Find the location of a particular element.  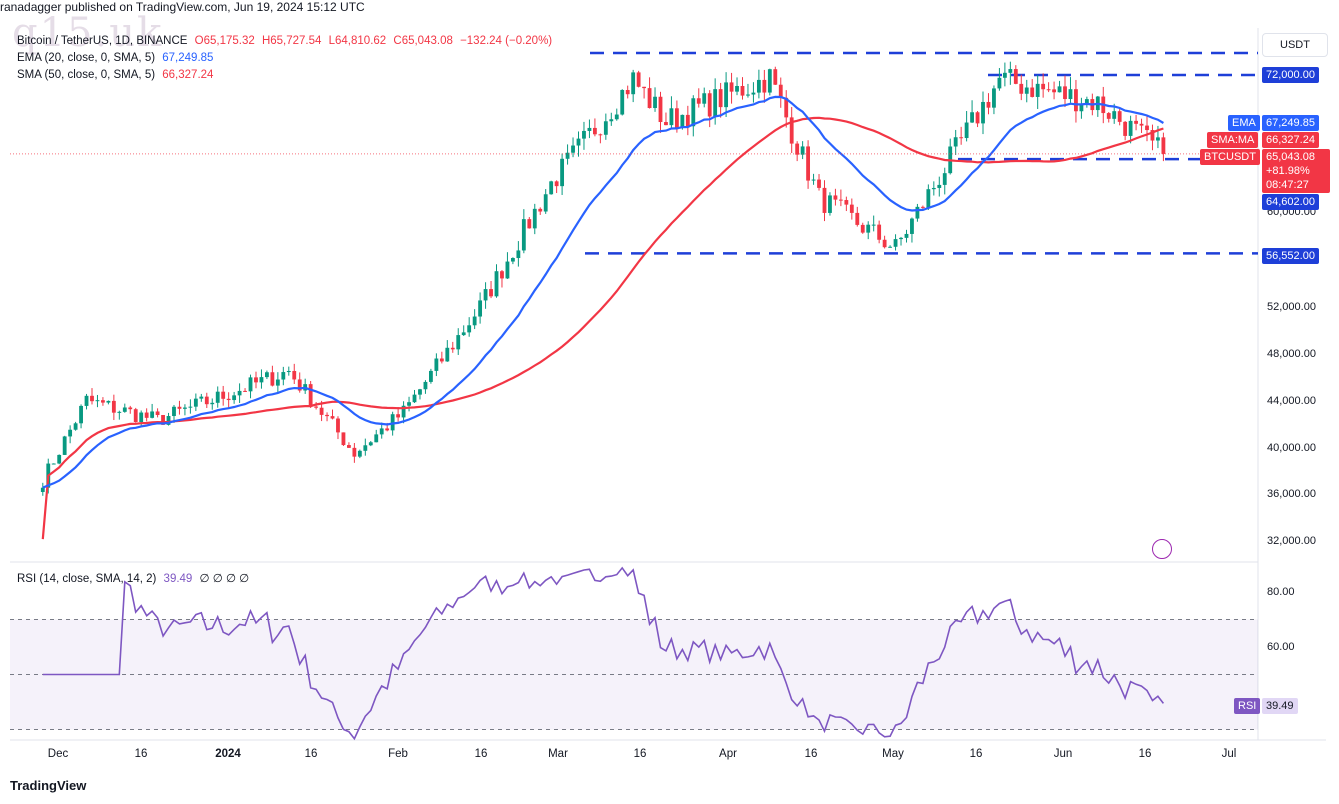

flash-icon is located at coordinates (1162, 549).